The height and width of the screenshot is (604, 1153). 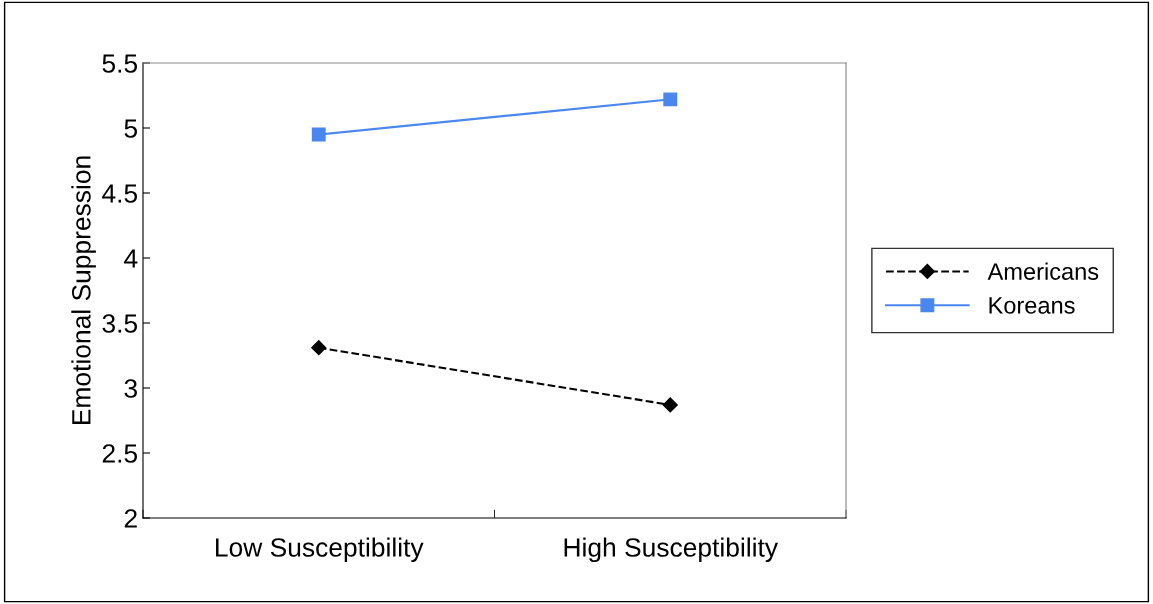 I want to click on y-tick-label: 5.5, so click(x=120, y=63).